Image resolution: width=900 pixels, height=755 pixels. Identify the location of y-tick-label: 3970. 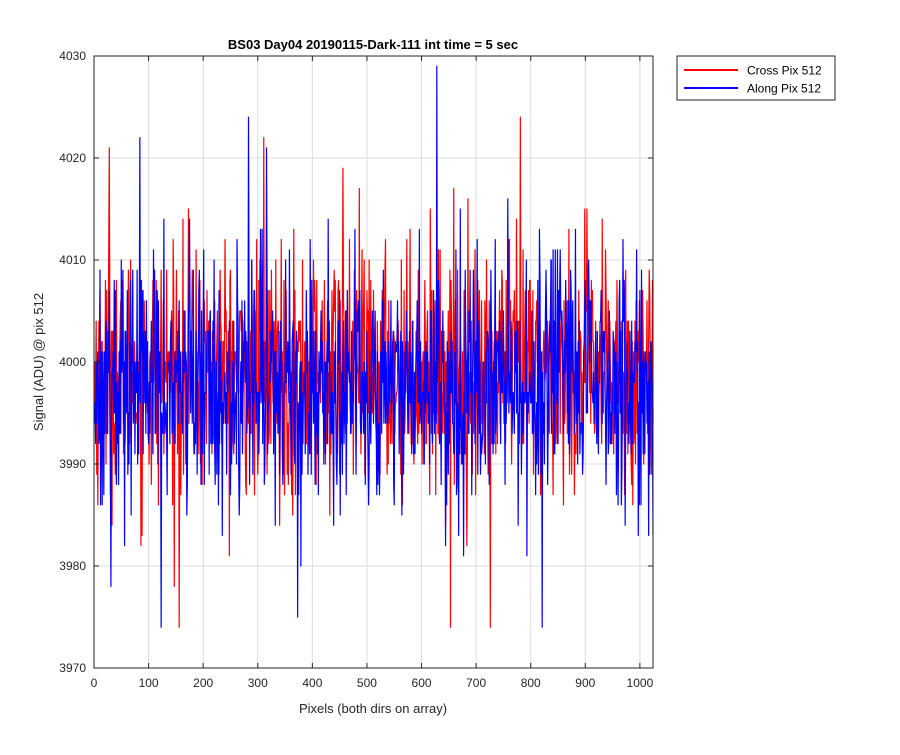
(72, 668).